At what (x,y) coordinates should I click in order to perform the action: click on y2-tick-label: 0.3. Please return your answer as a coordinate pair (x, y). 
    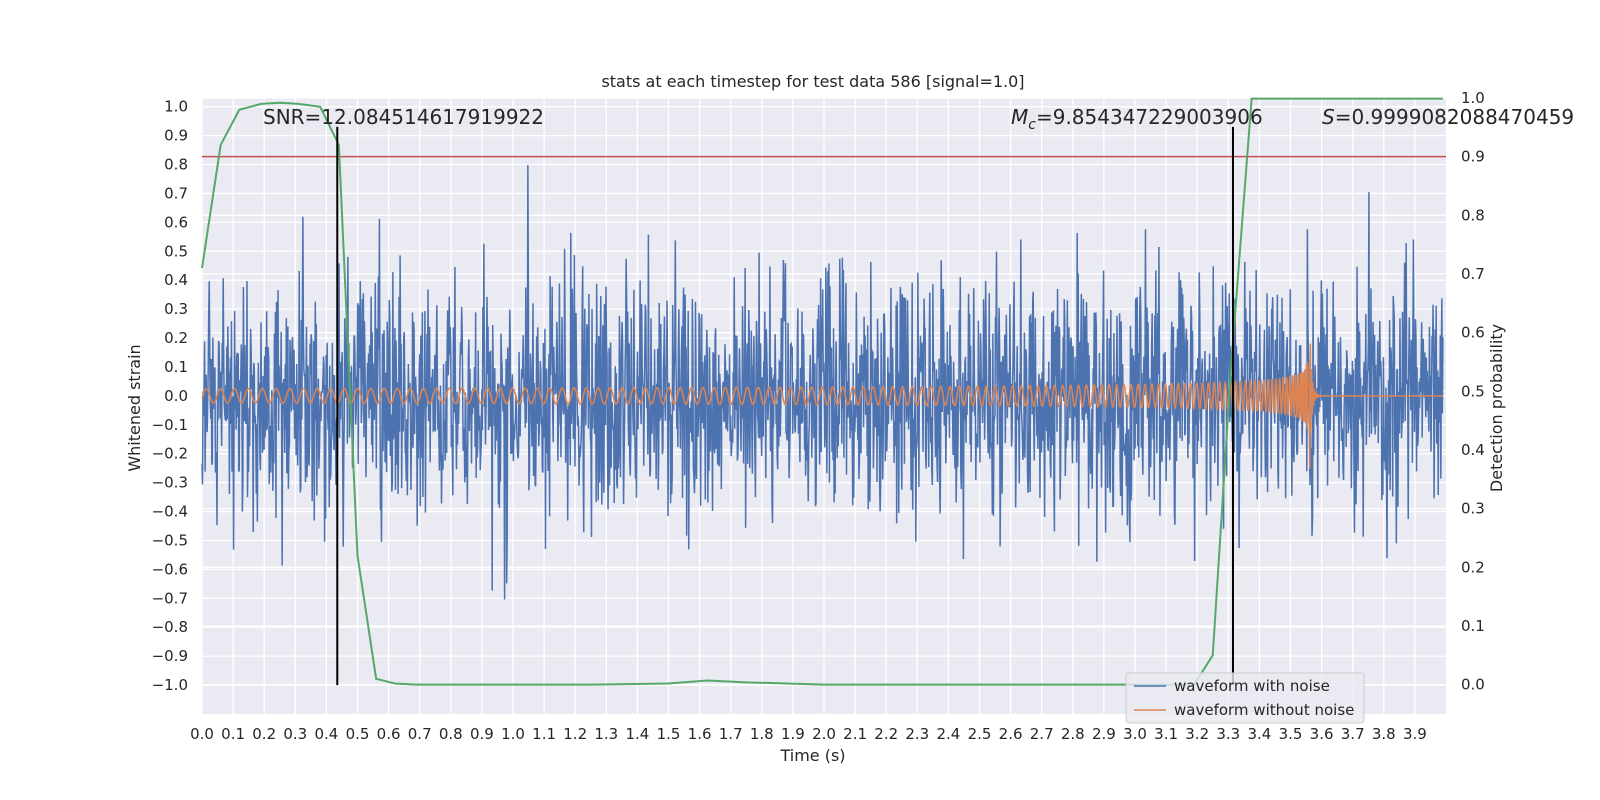
    Looking at the image, I should click on (1473, 509).